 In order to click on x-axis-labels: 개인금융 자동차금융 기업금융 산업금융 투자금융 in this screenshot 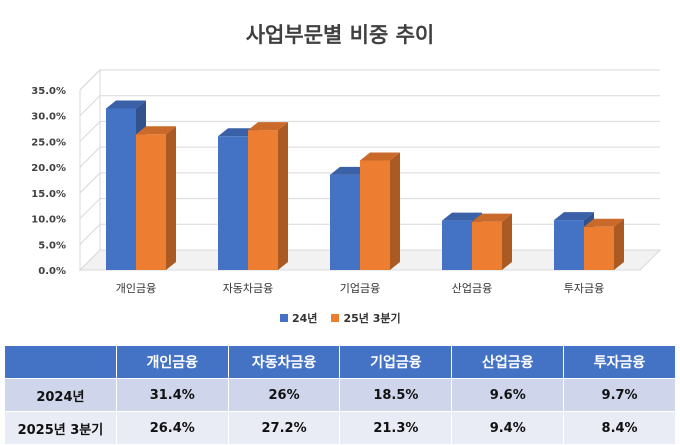, I will do `click(360, 288)`.